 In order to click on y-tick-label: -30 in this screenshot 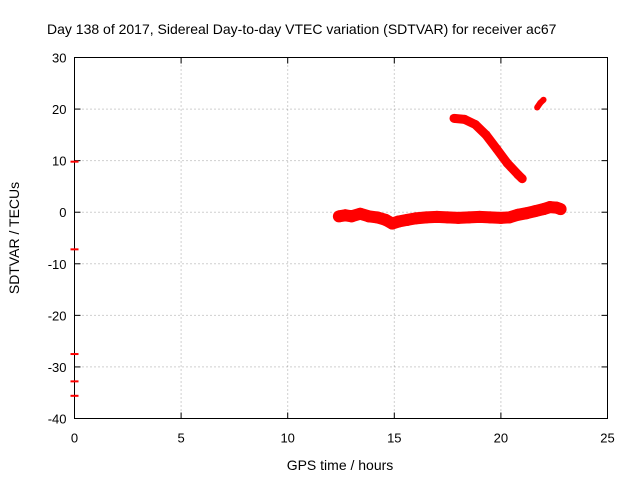, I will do `click(57, 367)`.